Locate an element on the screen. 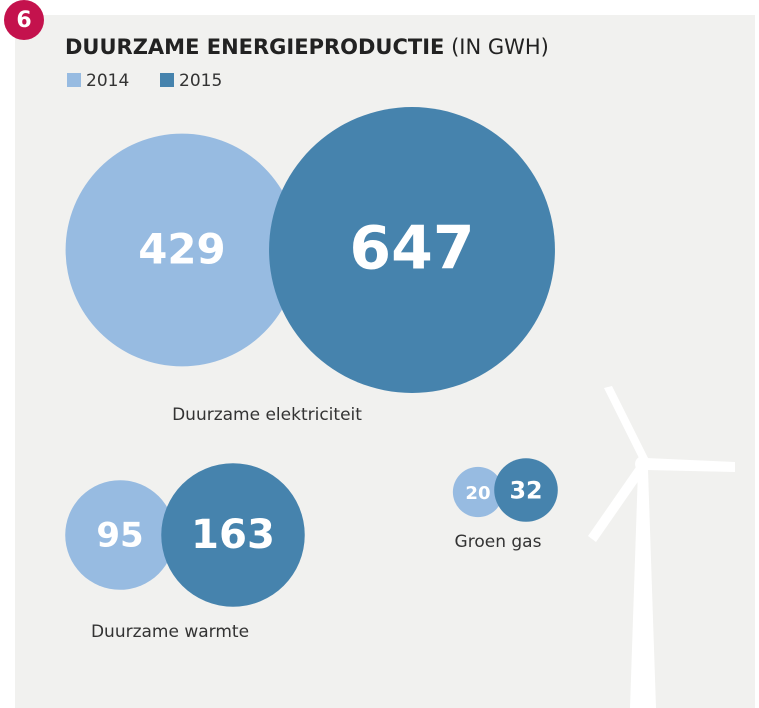 The width and height of the screenshot is (759, 708). category-label: Duurzame elektriciteit is located at coordinates (267, 415).